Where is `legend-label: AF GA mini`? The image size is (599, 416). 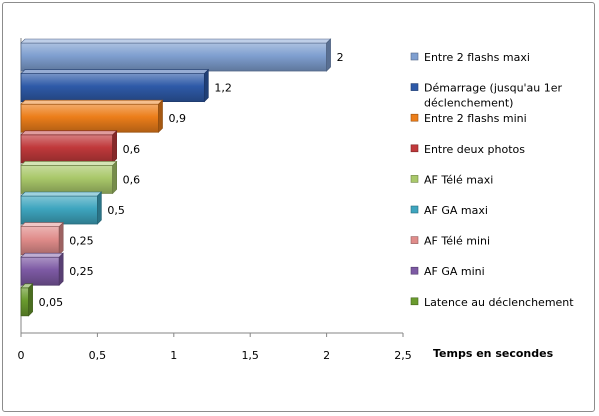
legend-label: AF GA mini is located at coordinates (454, 271).